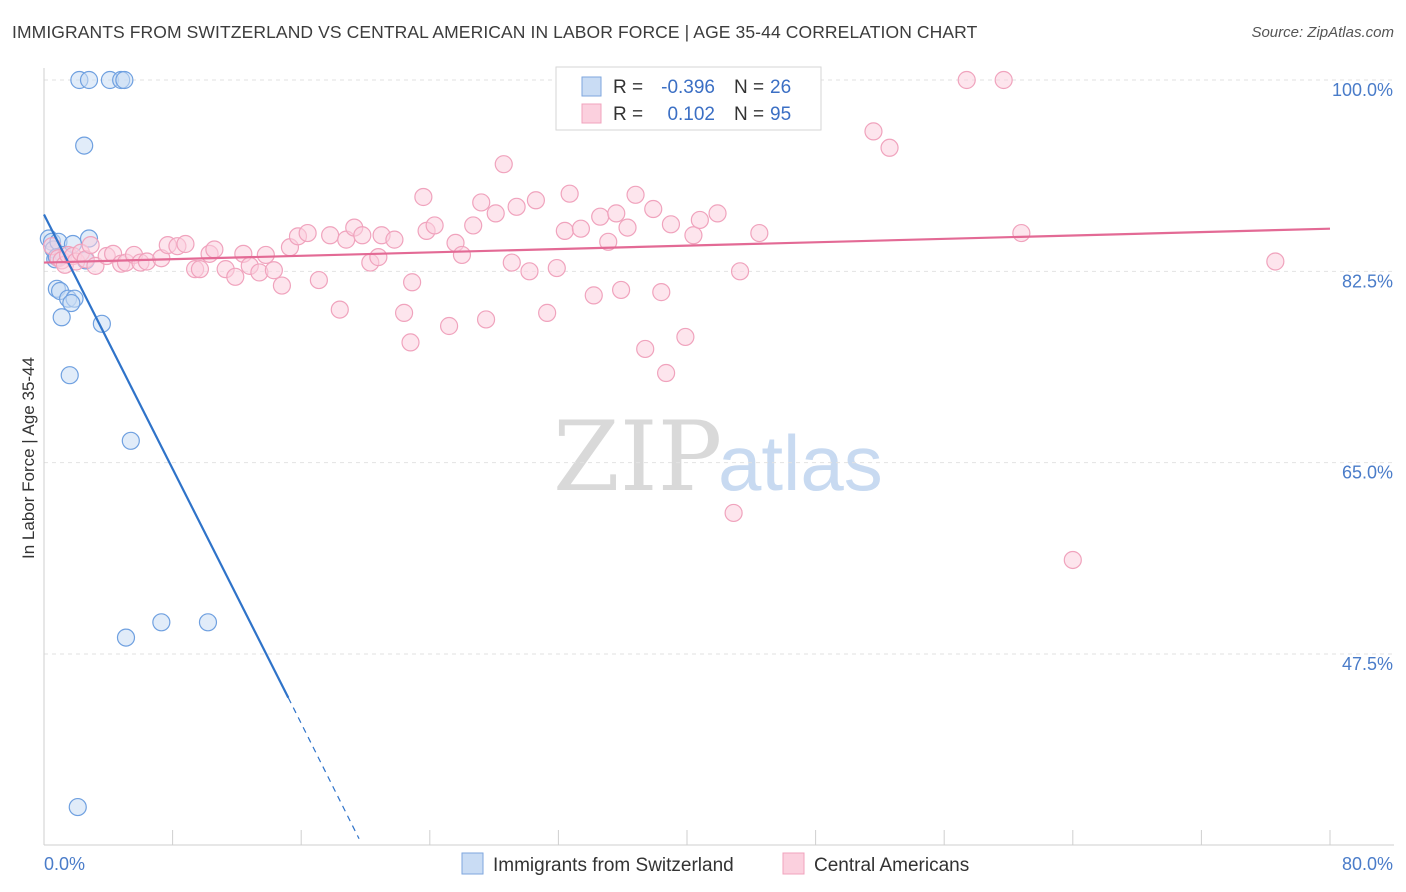  Describe the element at coordinates (64, 864) in the screenshot. I see `x-tick-label-min: 0.0%` at that location.